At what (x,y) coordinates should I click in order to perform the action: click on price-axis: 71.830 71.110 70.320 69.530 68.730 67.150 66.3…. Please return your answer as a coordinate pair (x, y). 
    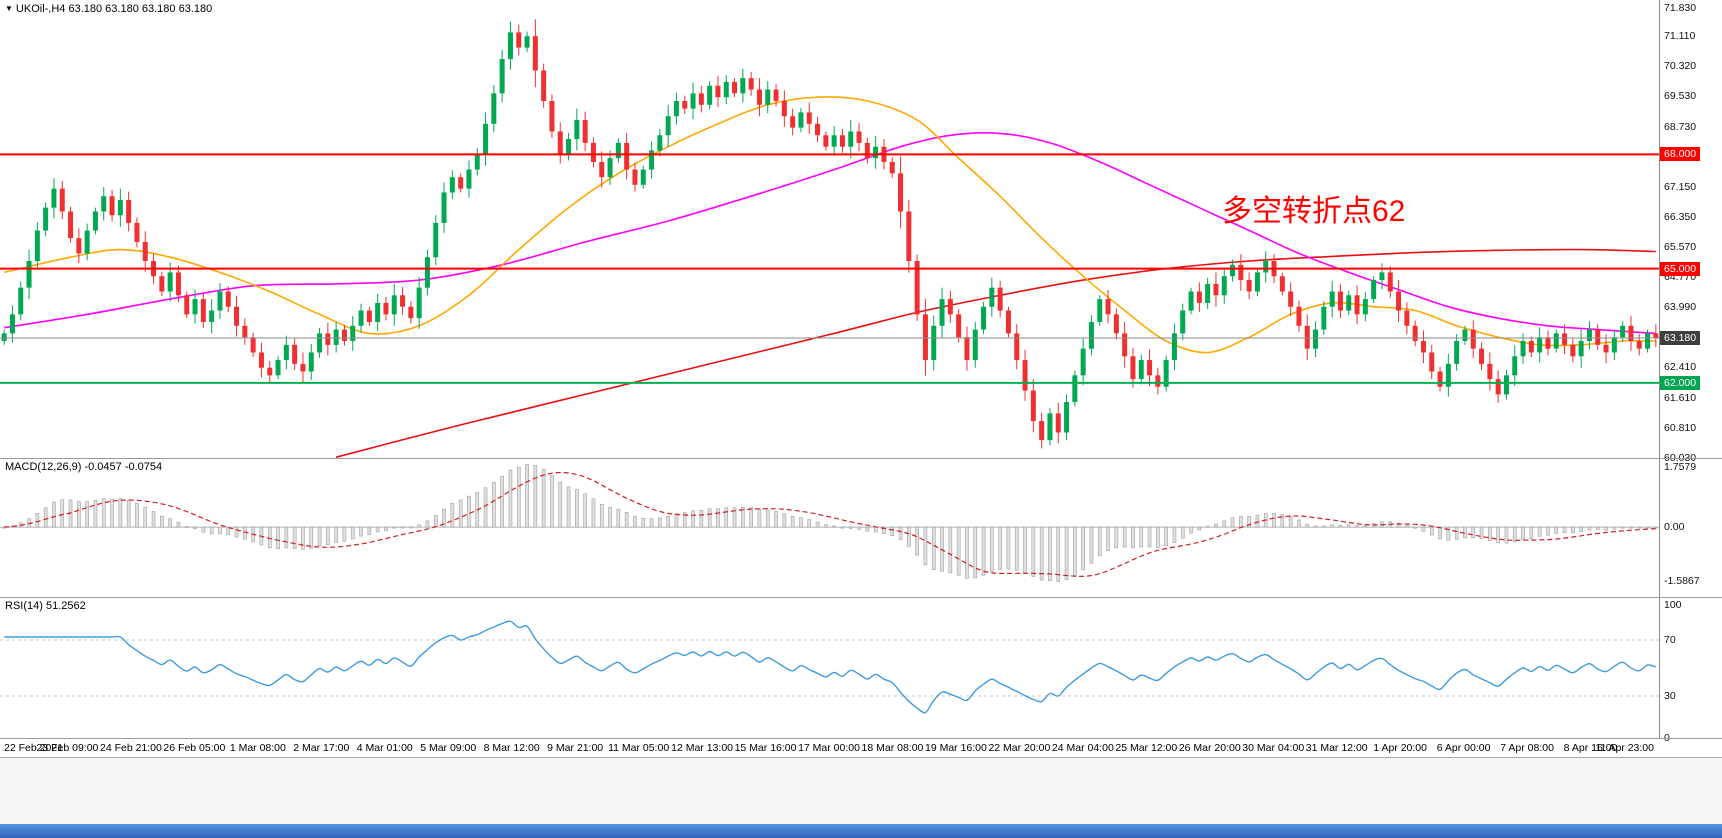
    Looking at the image, I should click on (1690, 372).